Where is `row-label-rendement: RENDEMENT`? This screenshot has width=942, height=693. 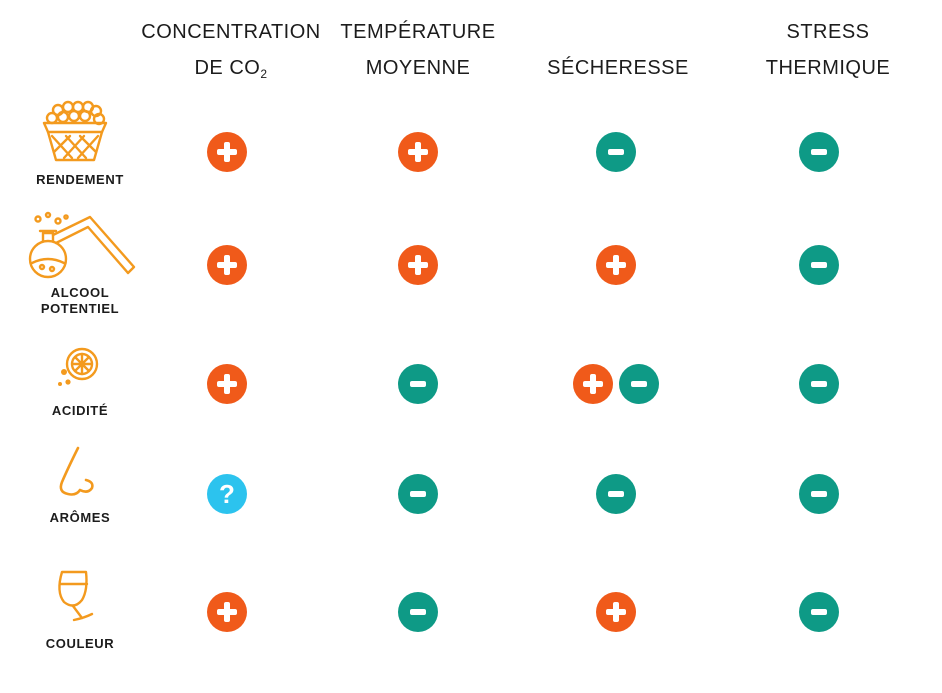 row-label-rendement: RENDEMENT is located at coordinates (80, 179).